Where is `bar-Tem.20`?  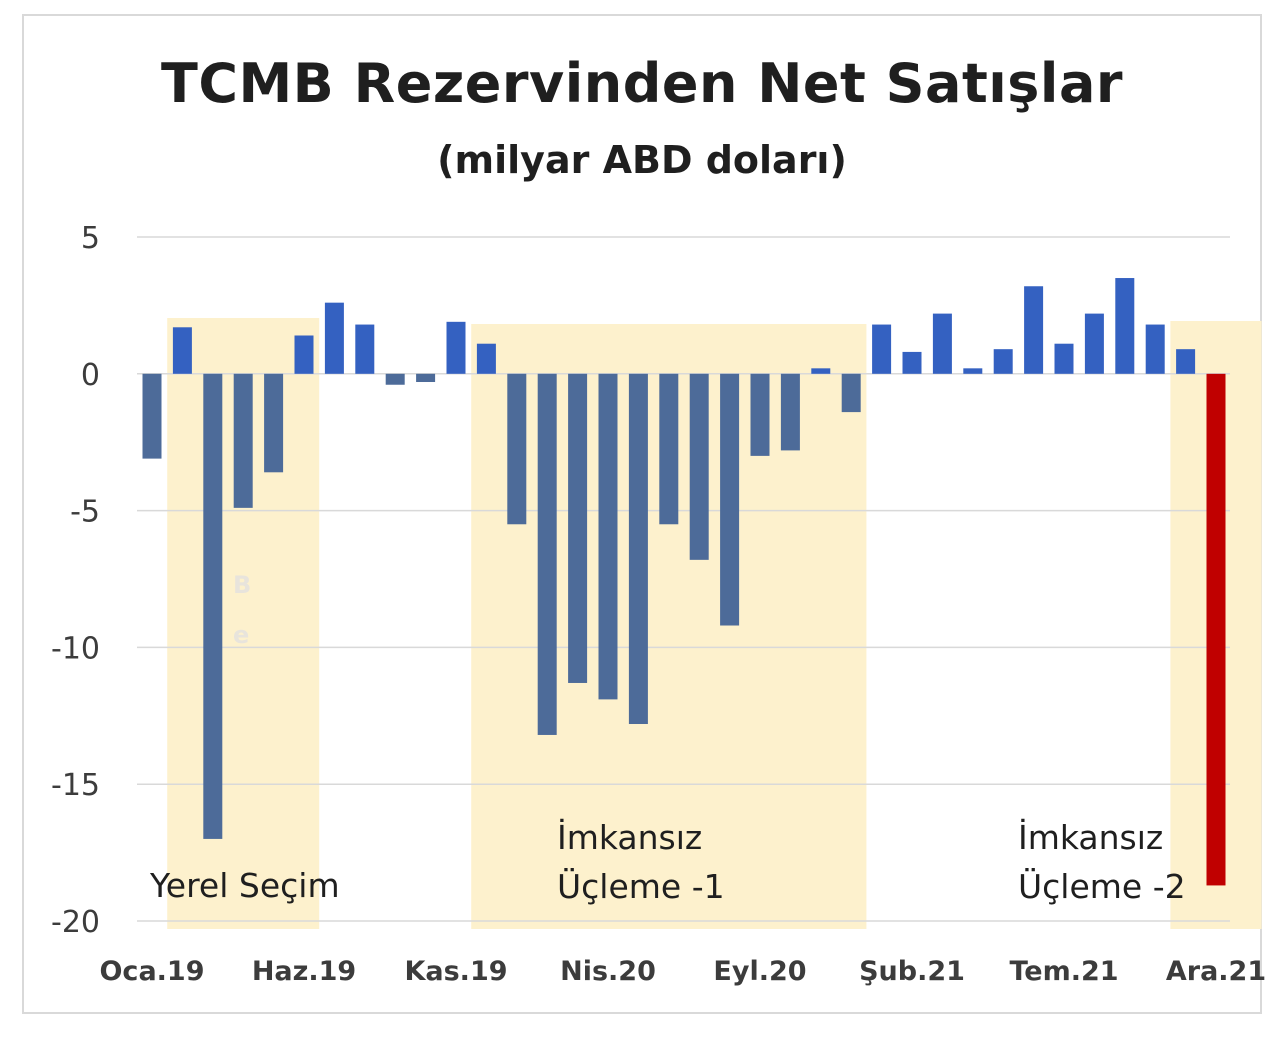
bar-Tem.20 is located at coordinates (699, 466).